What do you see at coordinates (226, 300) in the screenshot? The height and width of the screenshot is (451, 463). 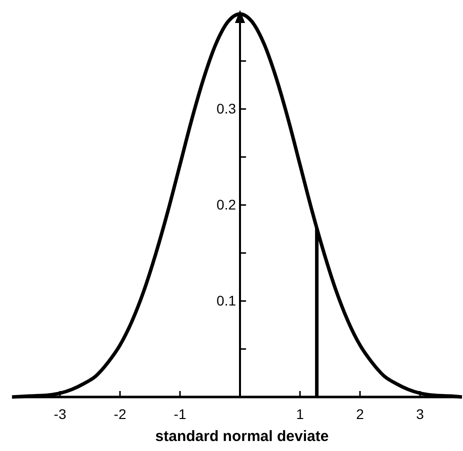 I see `y-tick-label: 0.1` at bounding box center [226, 300].